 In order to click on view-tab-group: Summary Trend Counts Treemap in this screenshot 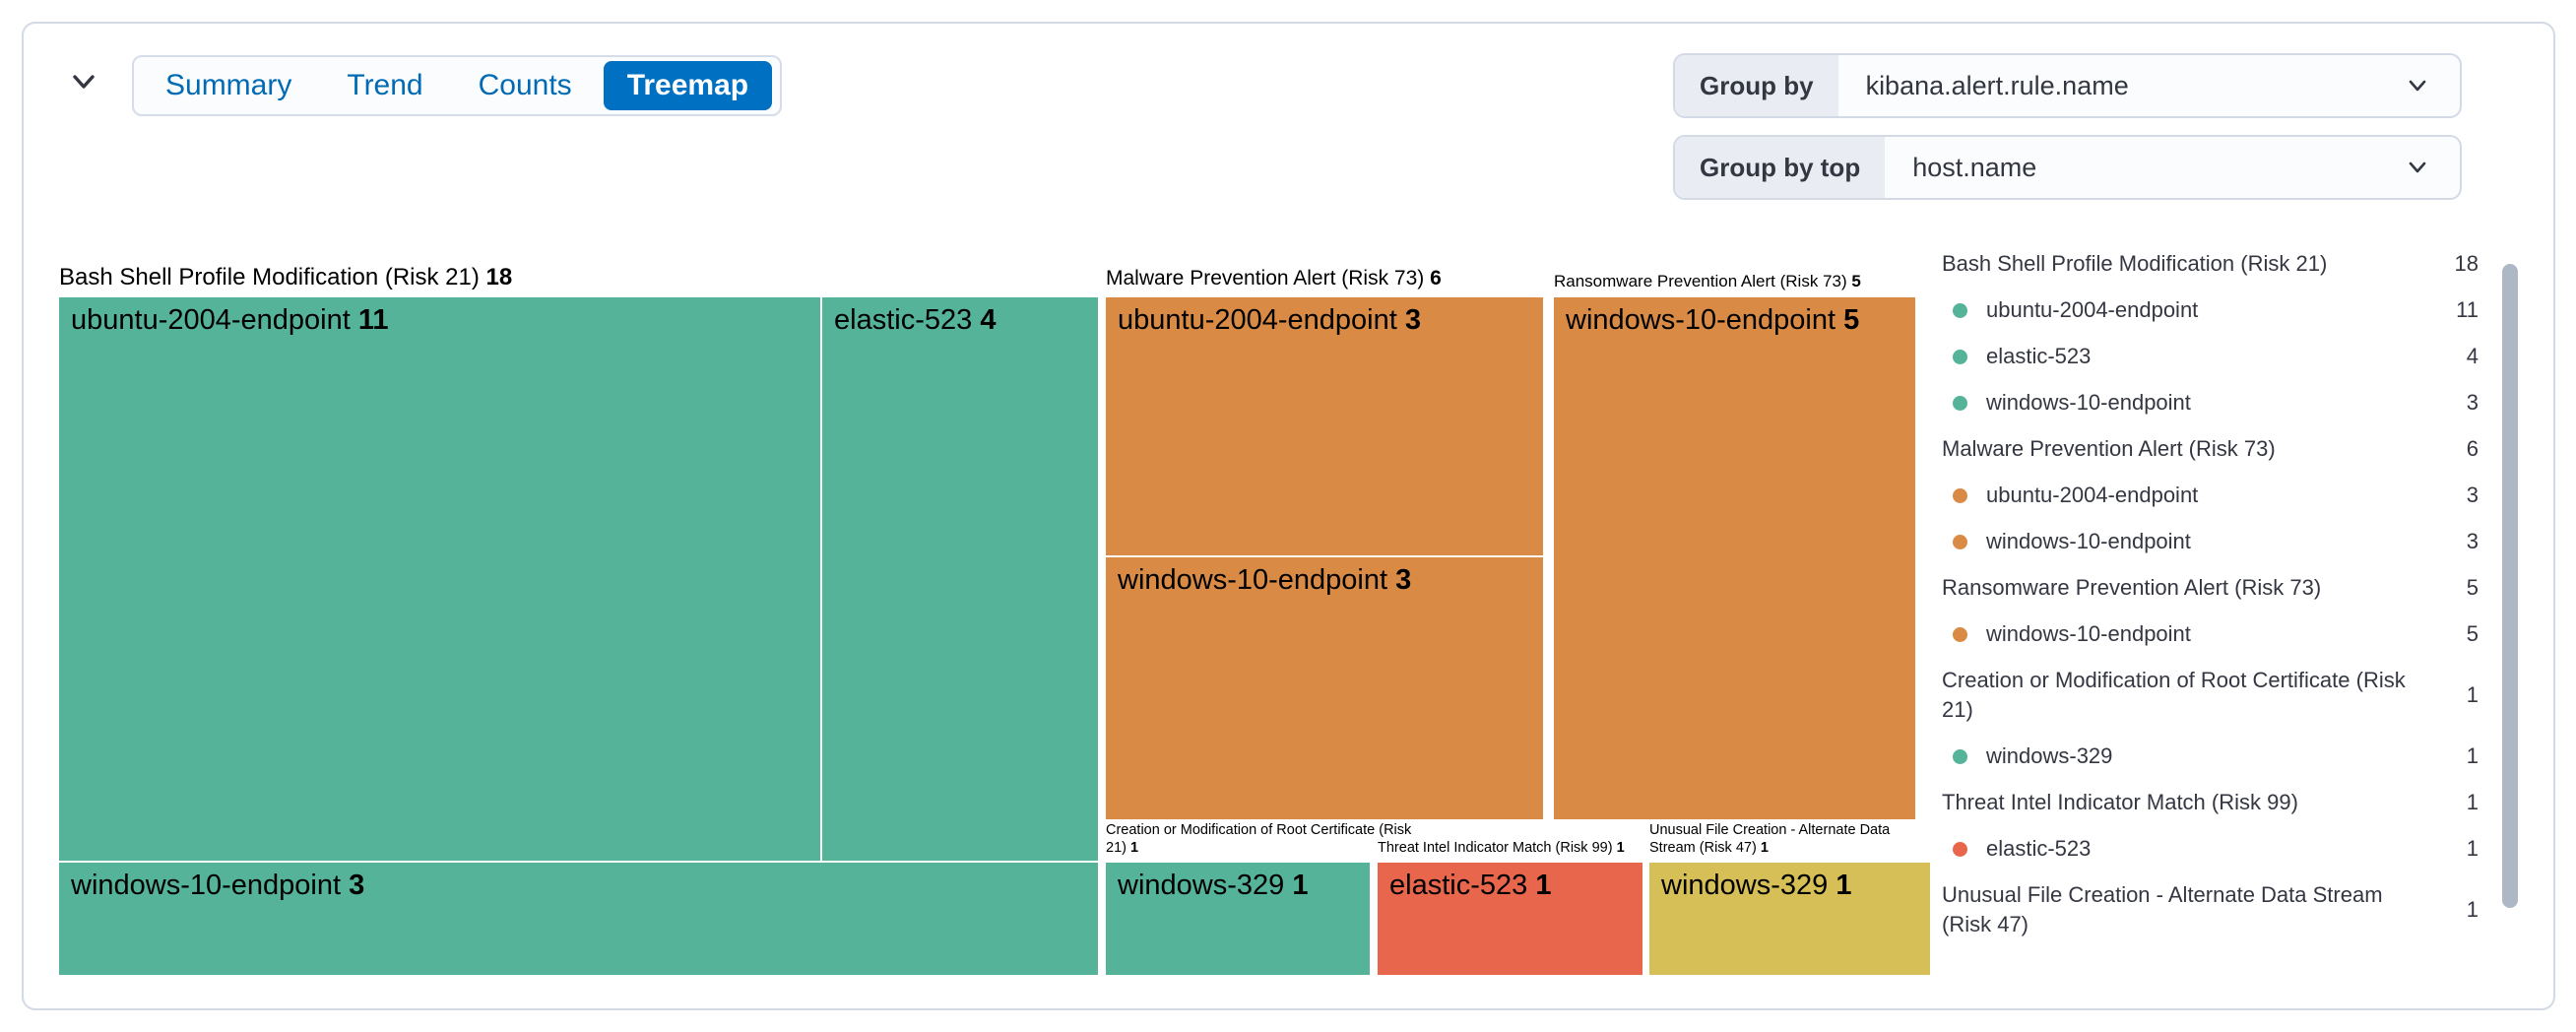, I will do `click(457, 85)`.